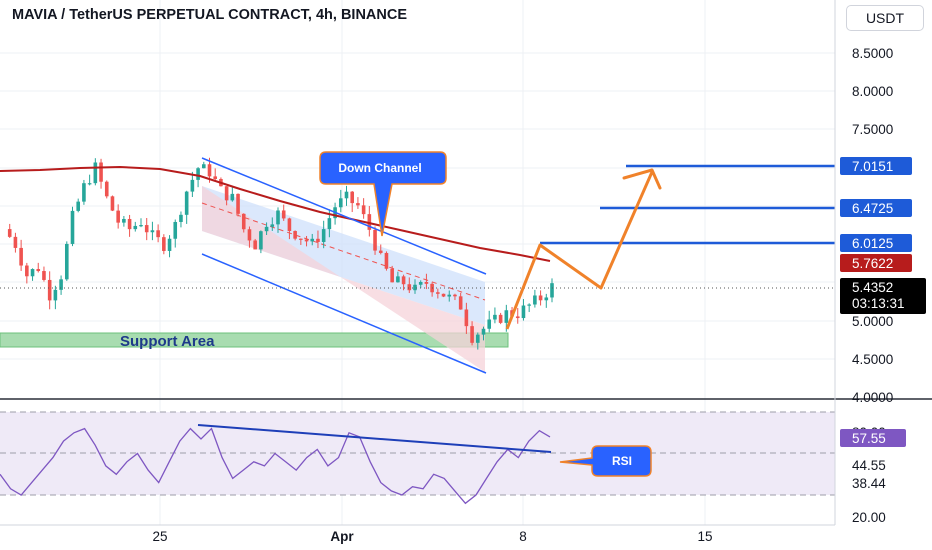  I want to click on rsi-divergence-line, so click(374, 438).